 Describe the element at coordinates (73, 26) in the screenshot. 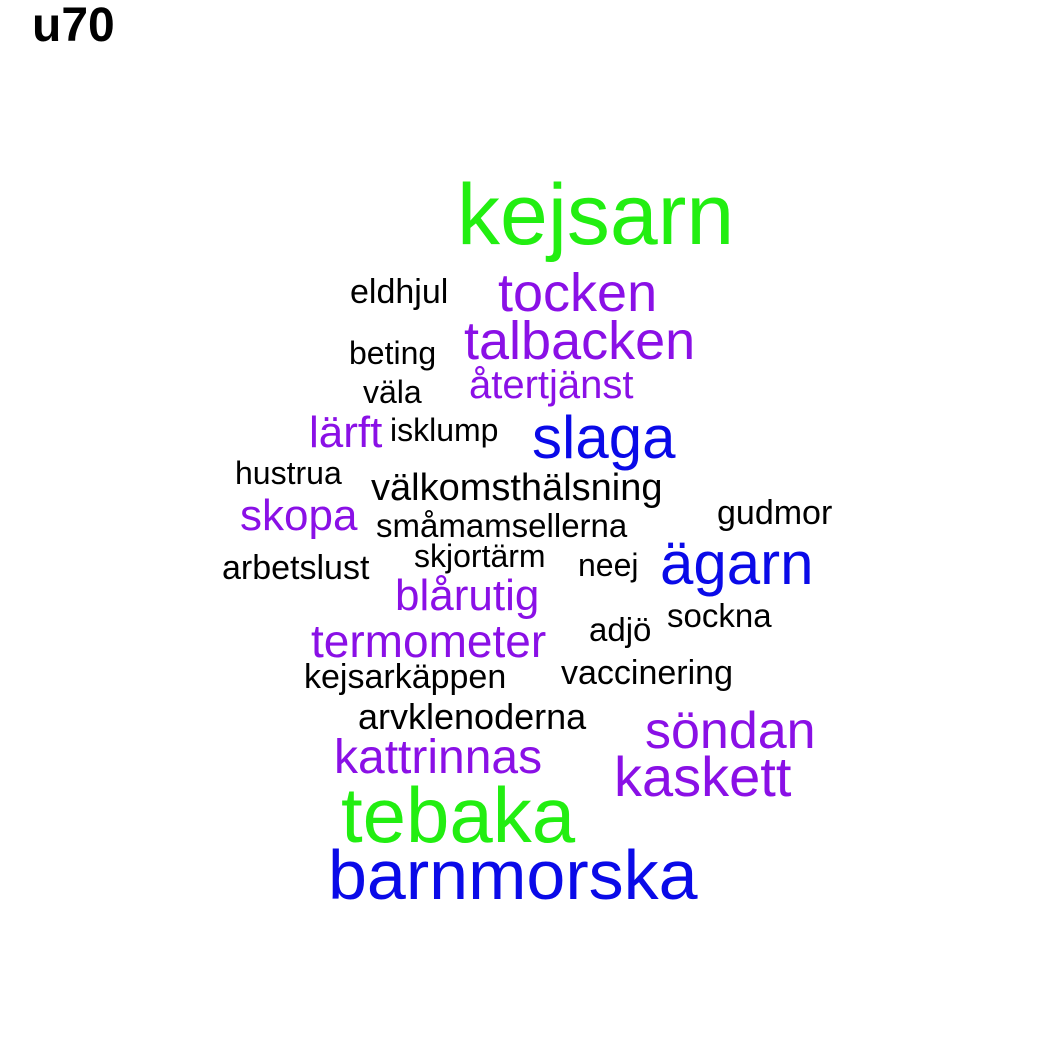

I see `plot-title: u70` at that location.